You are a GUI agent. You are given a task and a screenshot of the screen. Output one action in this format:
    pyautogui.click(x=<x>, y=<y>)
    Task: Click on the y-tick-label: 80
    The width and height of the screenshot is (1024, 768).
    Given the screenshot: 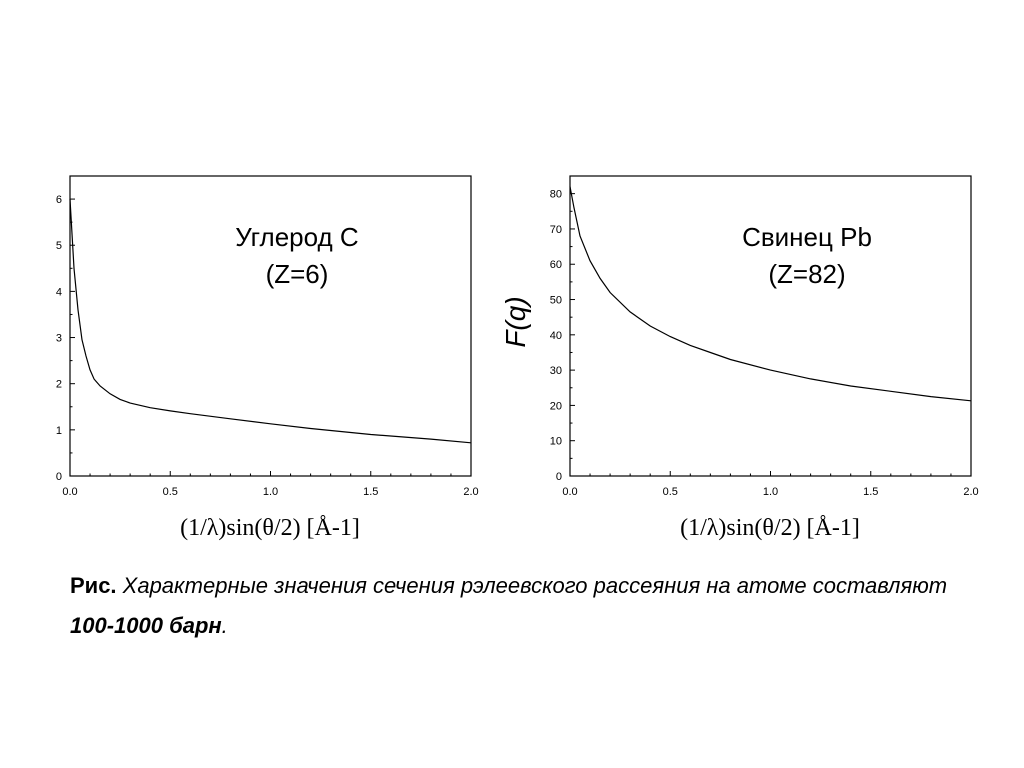 What is the action you would take?
    pyautogui.click(x=556, y=195)
    